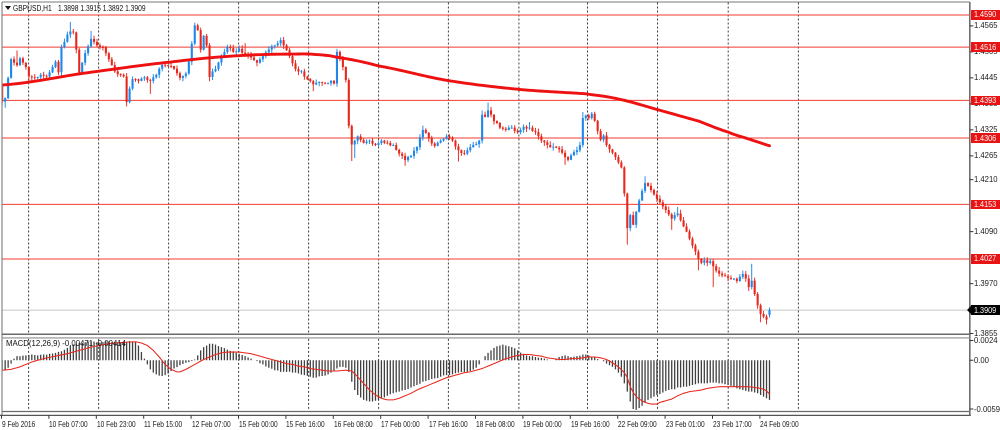  What do you see at coordinates (163, 424) in the screenshot?
I see `time-axis-label: 11 Feb 15:00` at bounding box center [163, 424].